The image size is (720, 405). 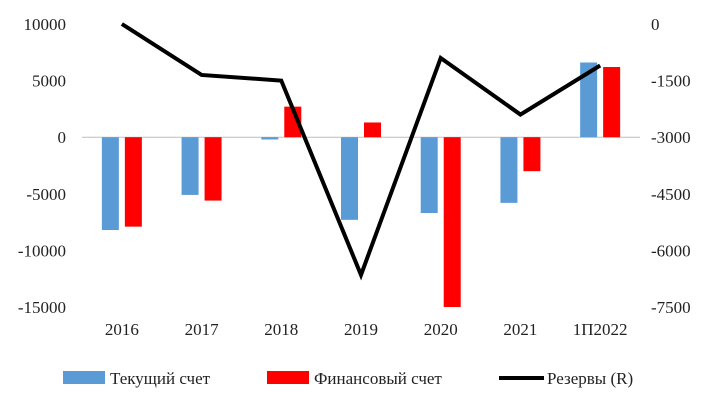 I want to click on left-tick-label: 0, so click(x=62, y=137).